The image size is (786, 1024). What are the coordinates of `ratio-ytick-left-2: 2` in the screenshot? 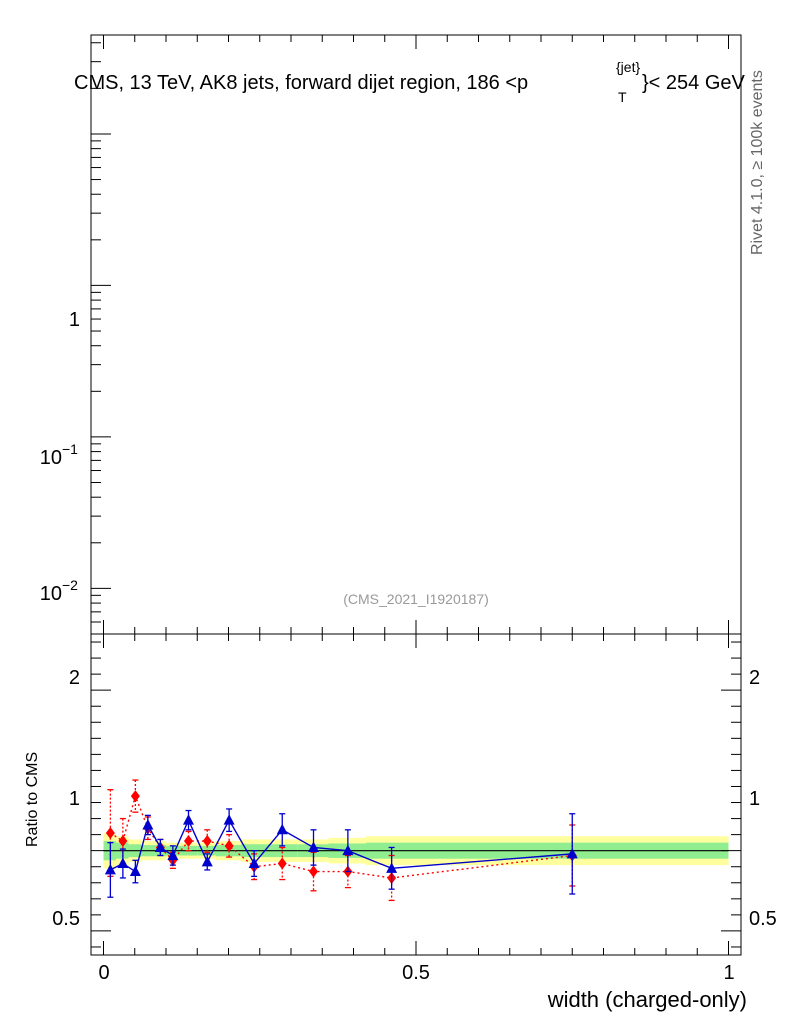 It's located at (74, 678).